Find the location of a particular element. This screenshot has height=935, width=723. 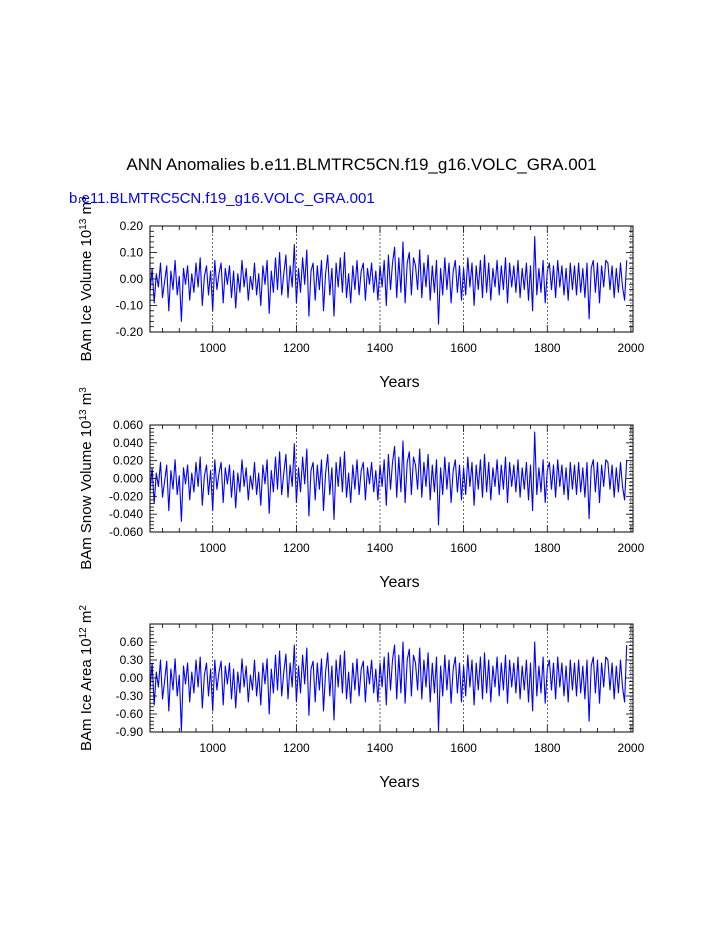

panel-3-y-axis-label-part: BAm Ice Area 10 is located at coordinates (86, 694).